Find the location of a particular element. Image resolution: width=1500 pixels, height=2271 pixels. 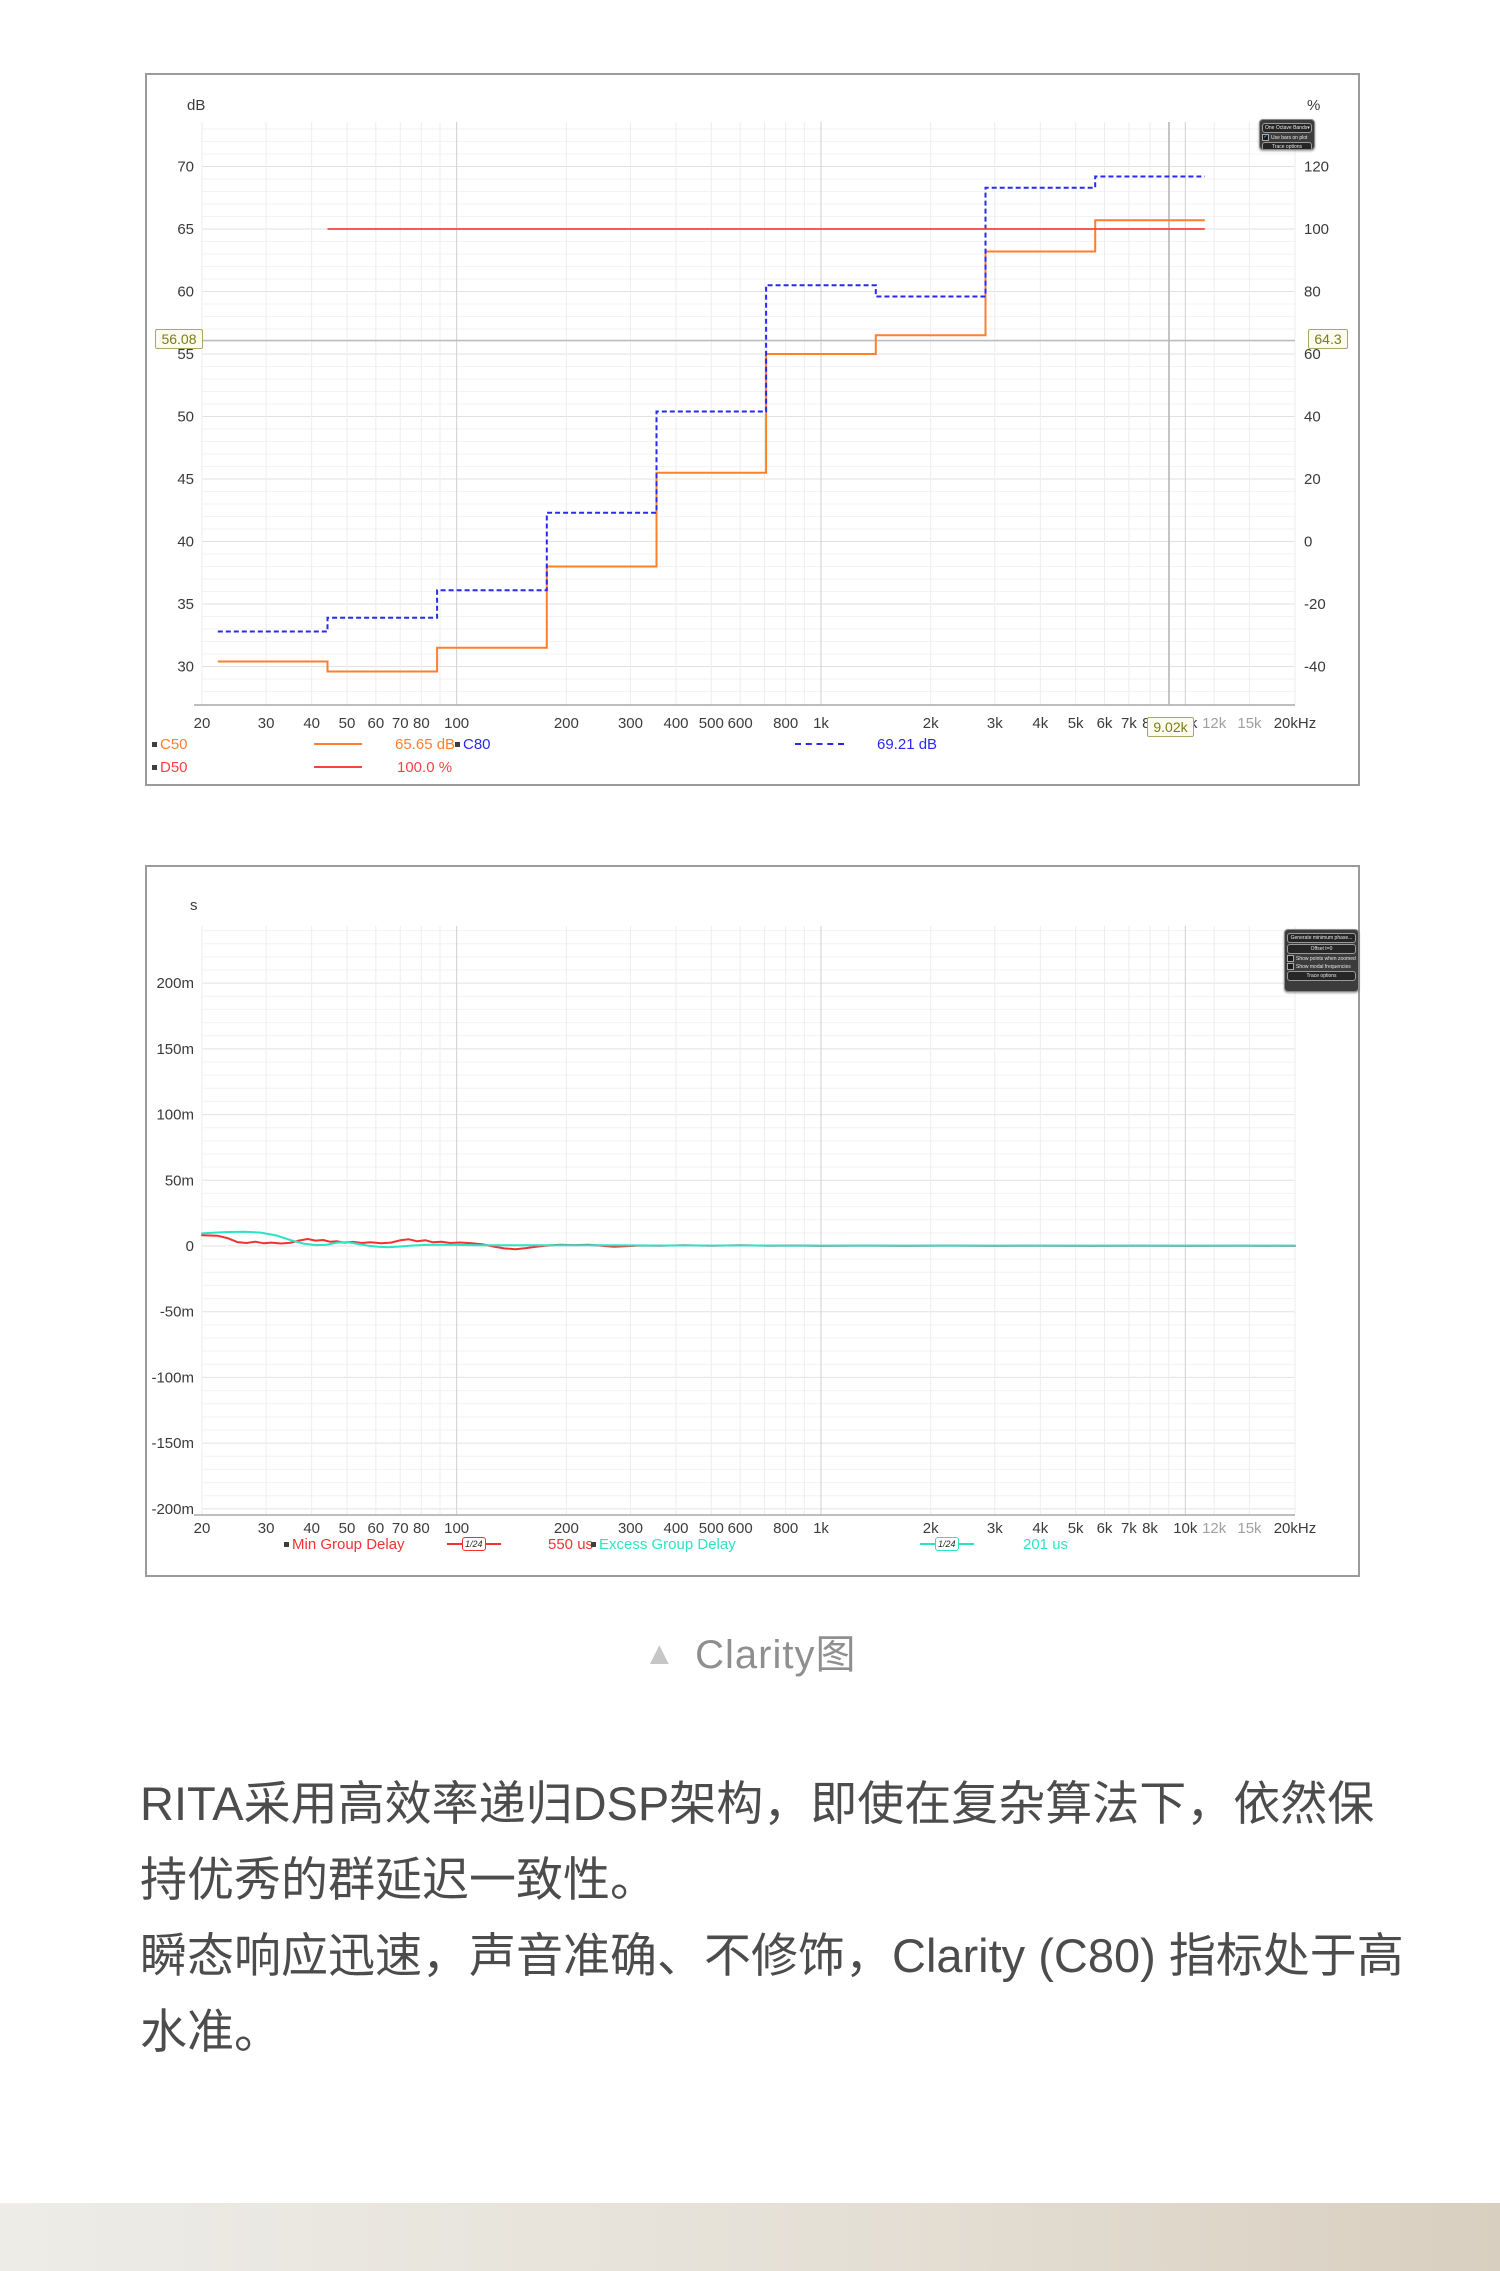

y-left-tick-label: 60 is located at coordinates (185, 292).